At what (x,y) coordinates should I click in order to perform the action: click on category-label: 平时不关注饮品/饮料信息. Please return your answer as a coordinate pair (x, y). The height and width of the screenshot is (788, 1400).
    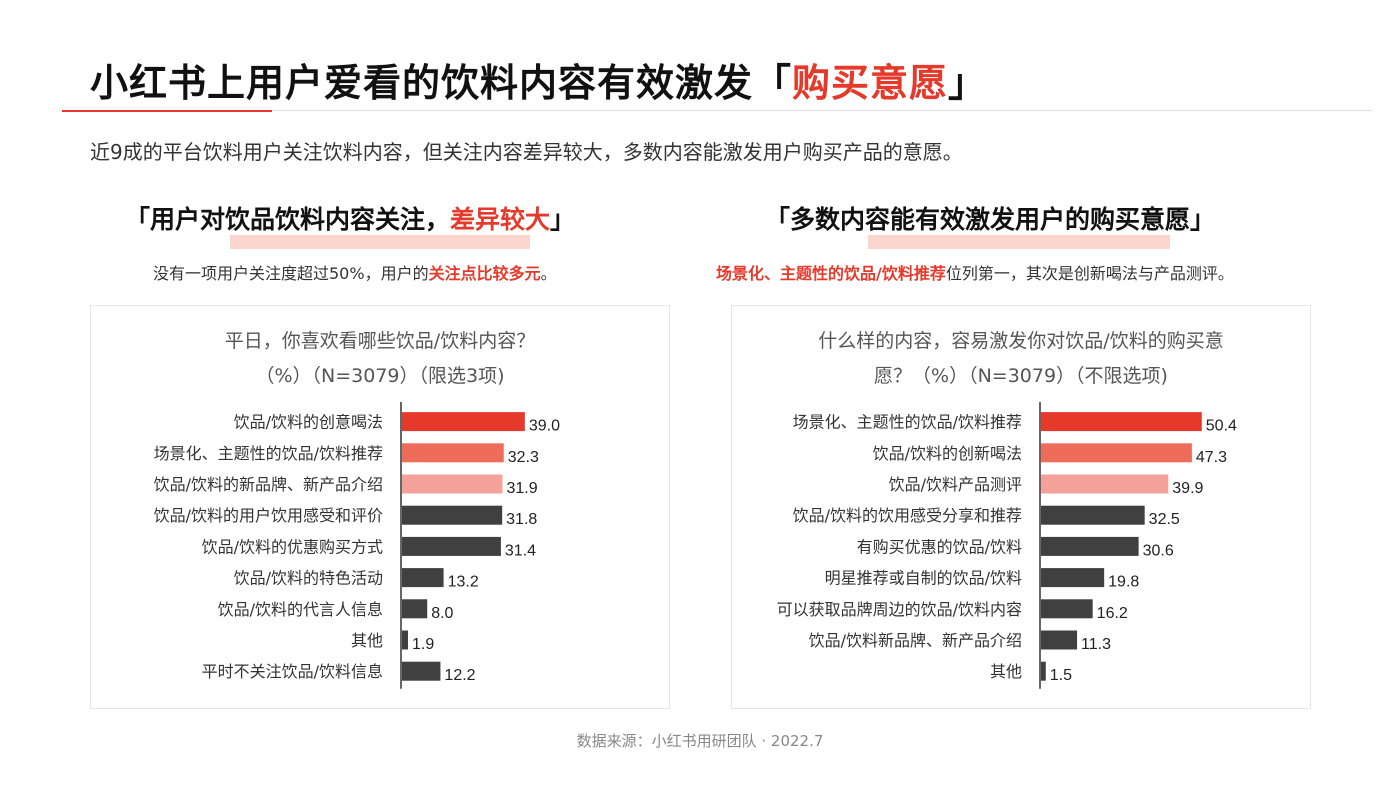
    Looking at the image, I should click on (292, 671).